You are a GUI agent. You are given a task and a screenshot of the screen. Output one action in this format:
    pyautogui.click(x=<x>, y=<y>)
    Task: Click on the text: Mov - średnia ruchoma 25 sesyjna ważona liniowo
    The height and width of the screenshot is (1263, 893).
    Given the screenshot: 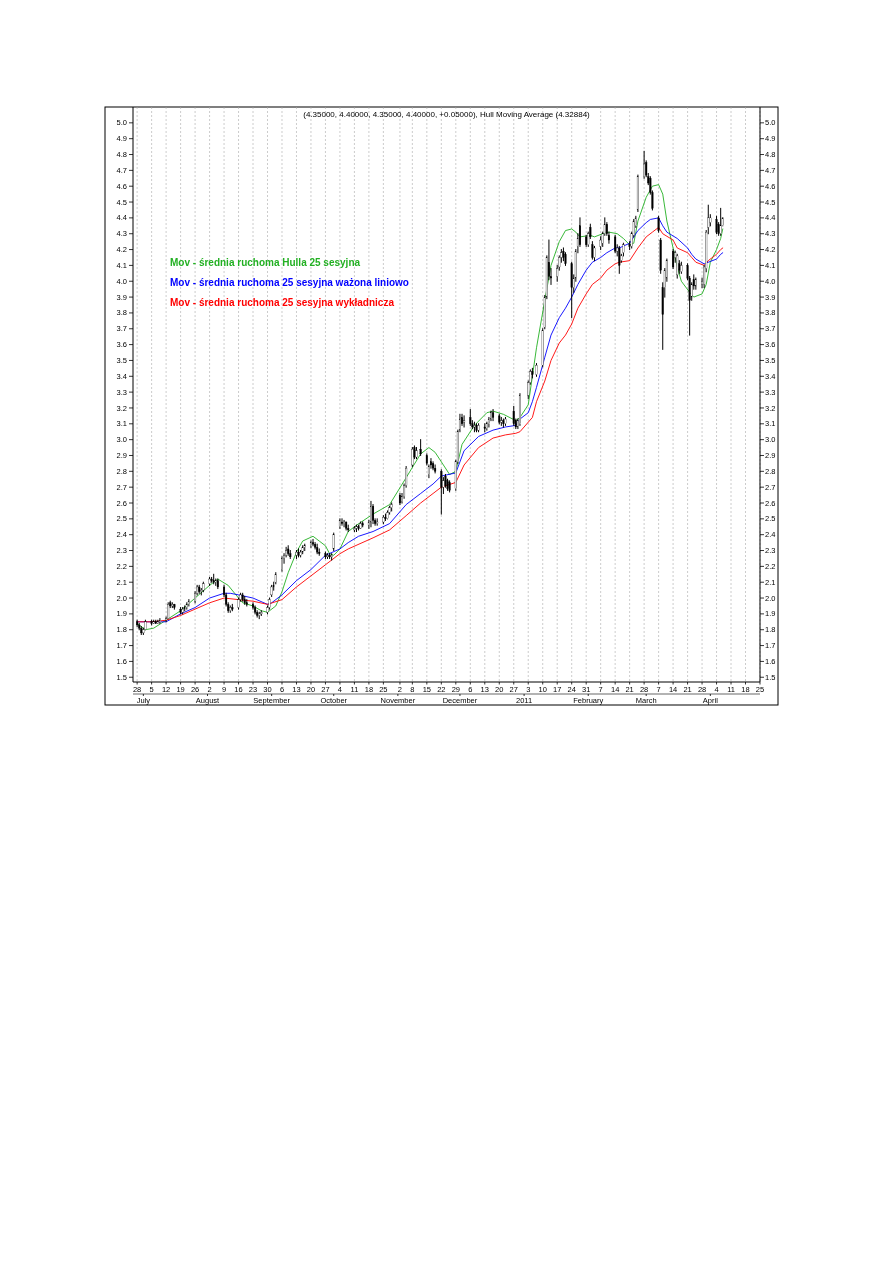 What is the action you would take?
    pyautogui.click(x=289, y=282)
    